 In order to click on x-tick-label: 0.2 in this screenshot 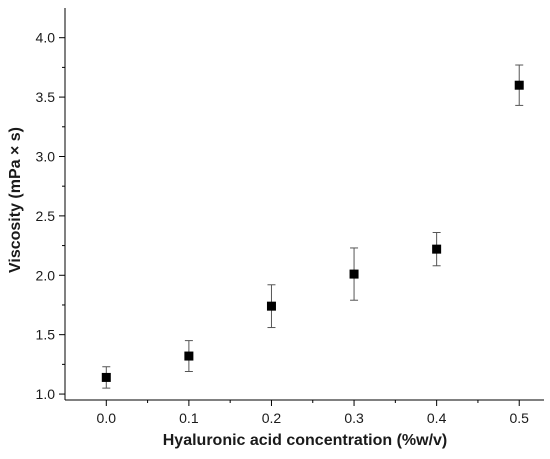, I will do `click(272, 418)`.